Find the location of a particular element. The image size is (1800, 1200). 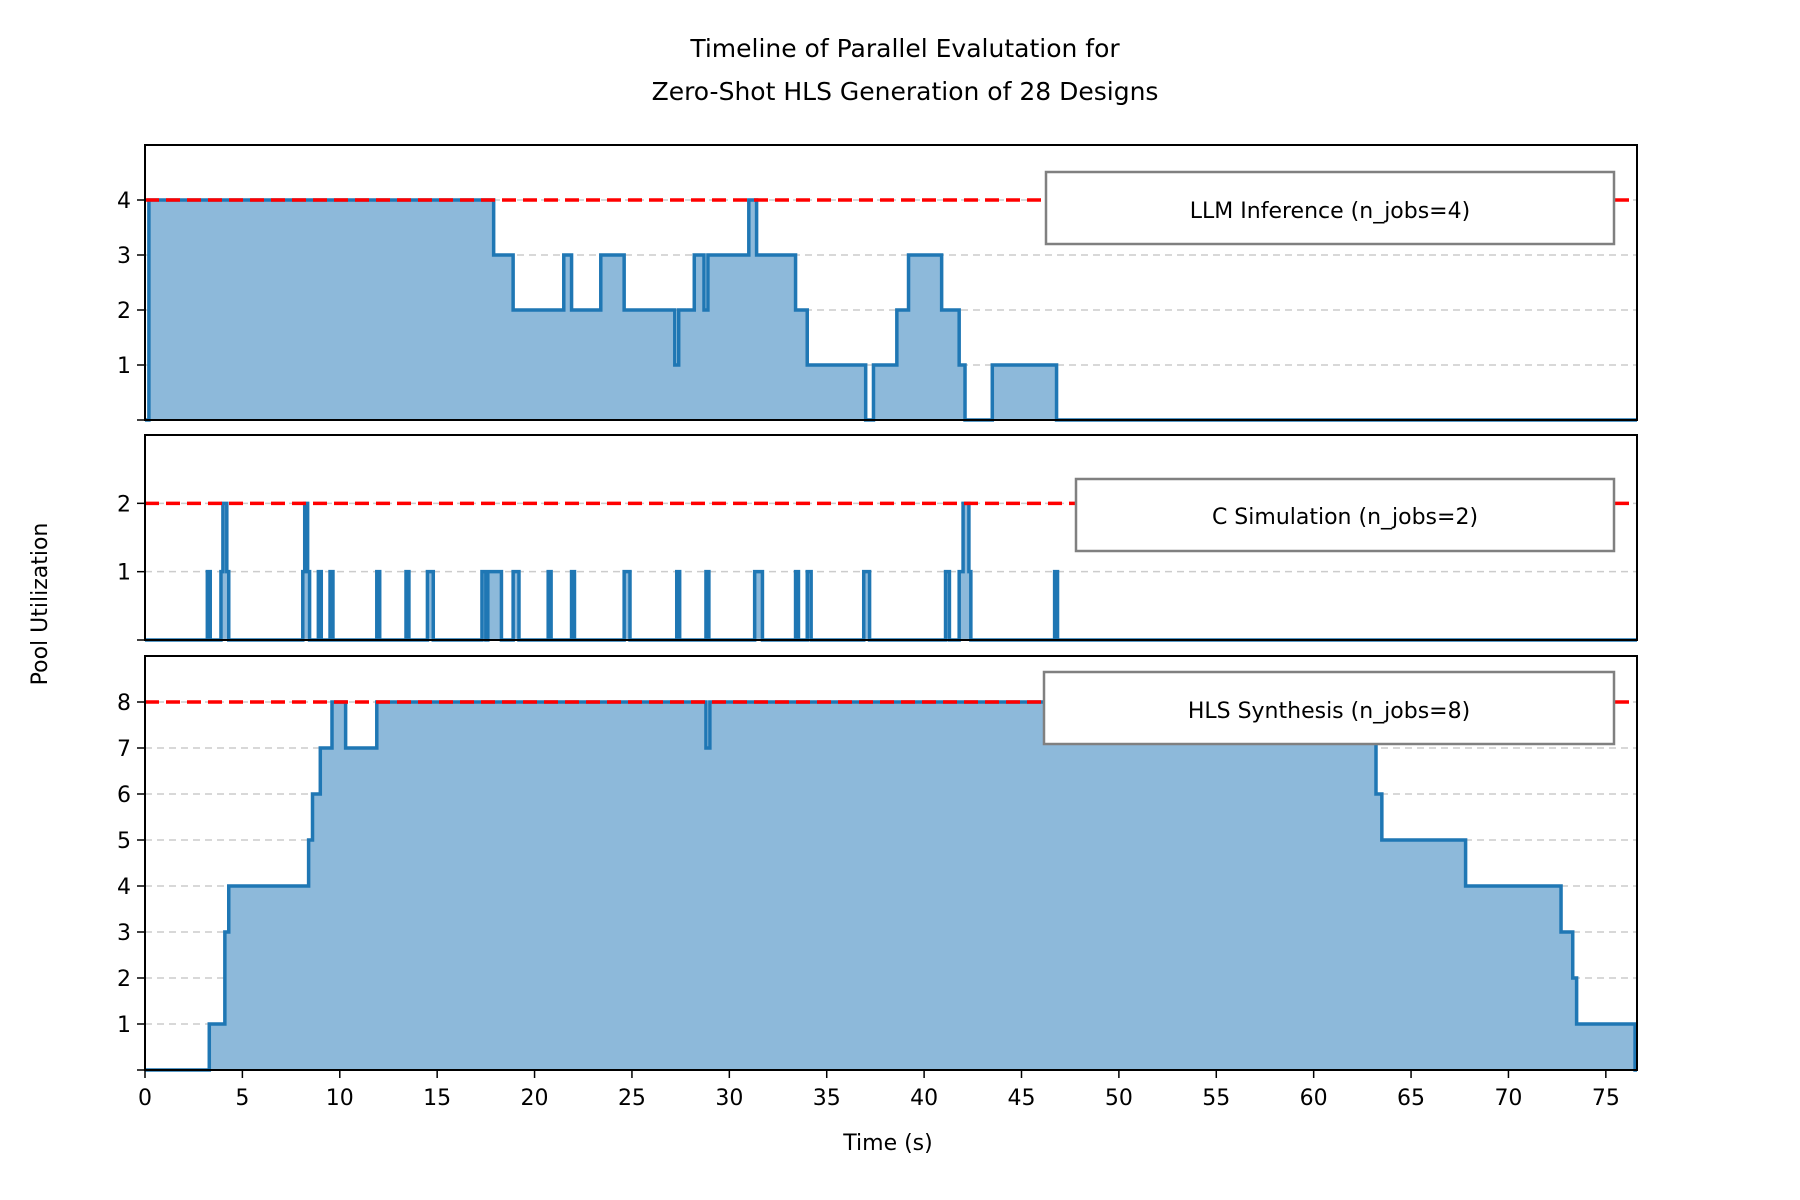

x-tick-label: 30 is located at coordinates (729, 1098).